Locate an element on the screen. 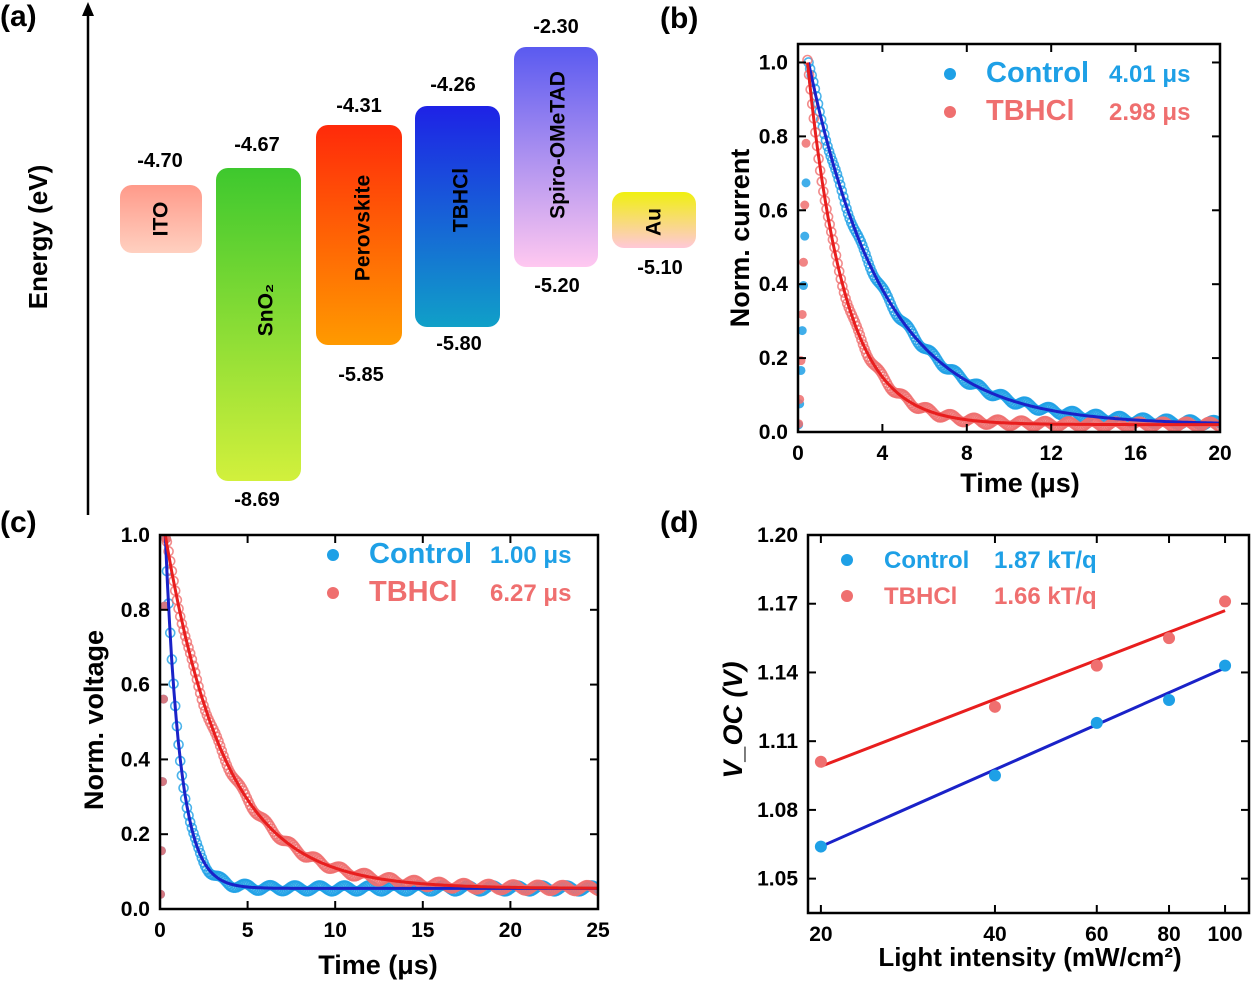  energy-bottom-sno-: -8.69 is located at coordinates (257, 500).